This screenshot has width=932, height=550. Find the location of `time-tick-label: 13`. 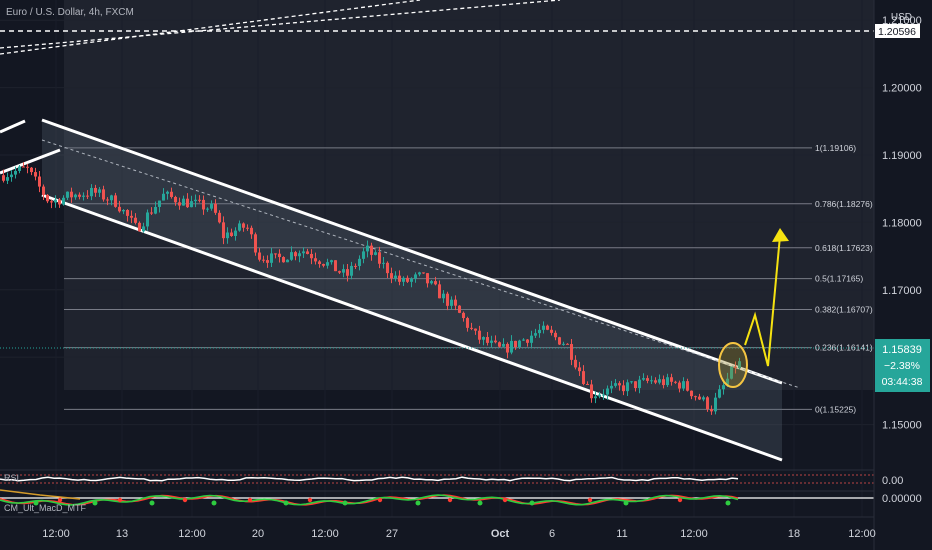

time-tick-label: 13 is located at coordinates (122, 534).